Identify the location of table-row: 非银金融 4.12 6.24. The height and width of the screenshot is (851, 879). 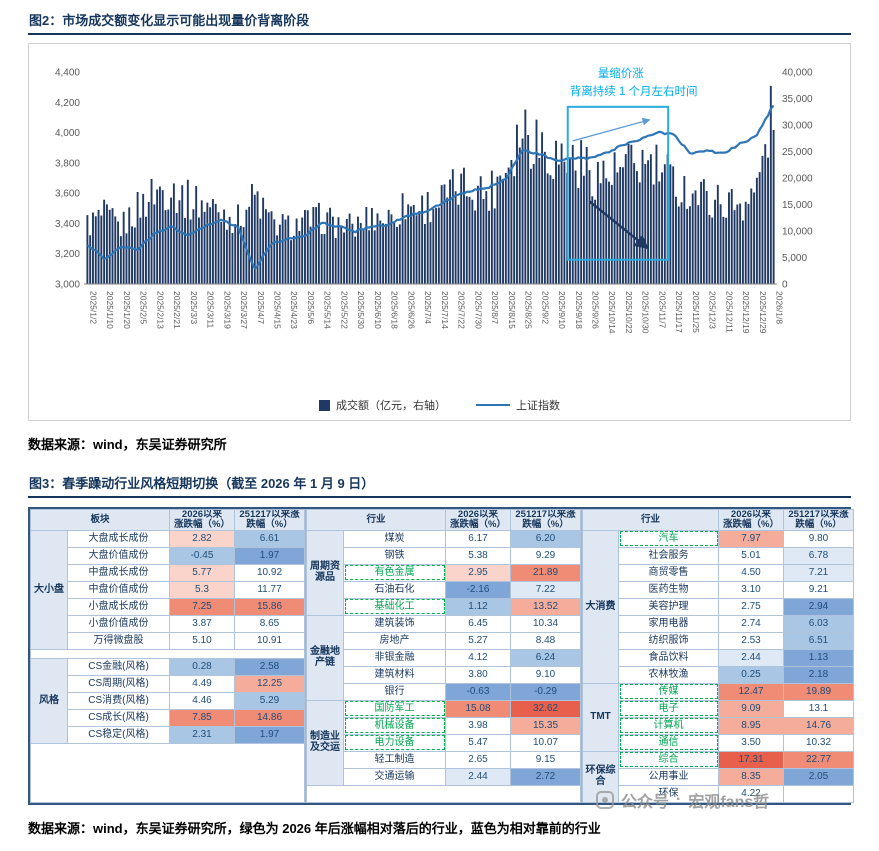
(444, 657).